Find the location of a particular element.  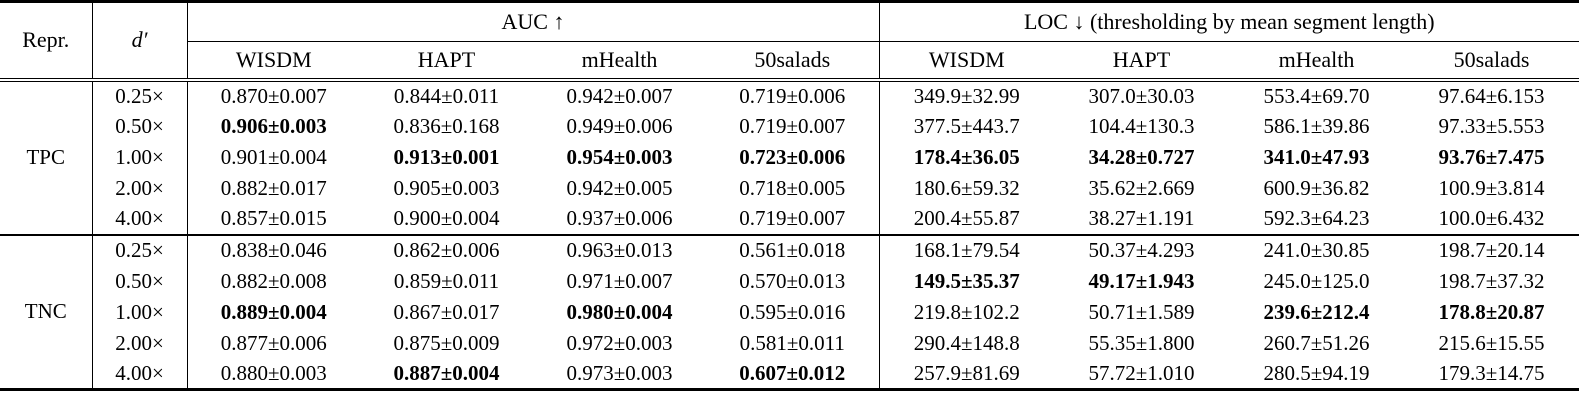

metric-cell-auc-mhealth: 0.963±0.013 is located at coordinates (619, 249).